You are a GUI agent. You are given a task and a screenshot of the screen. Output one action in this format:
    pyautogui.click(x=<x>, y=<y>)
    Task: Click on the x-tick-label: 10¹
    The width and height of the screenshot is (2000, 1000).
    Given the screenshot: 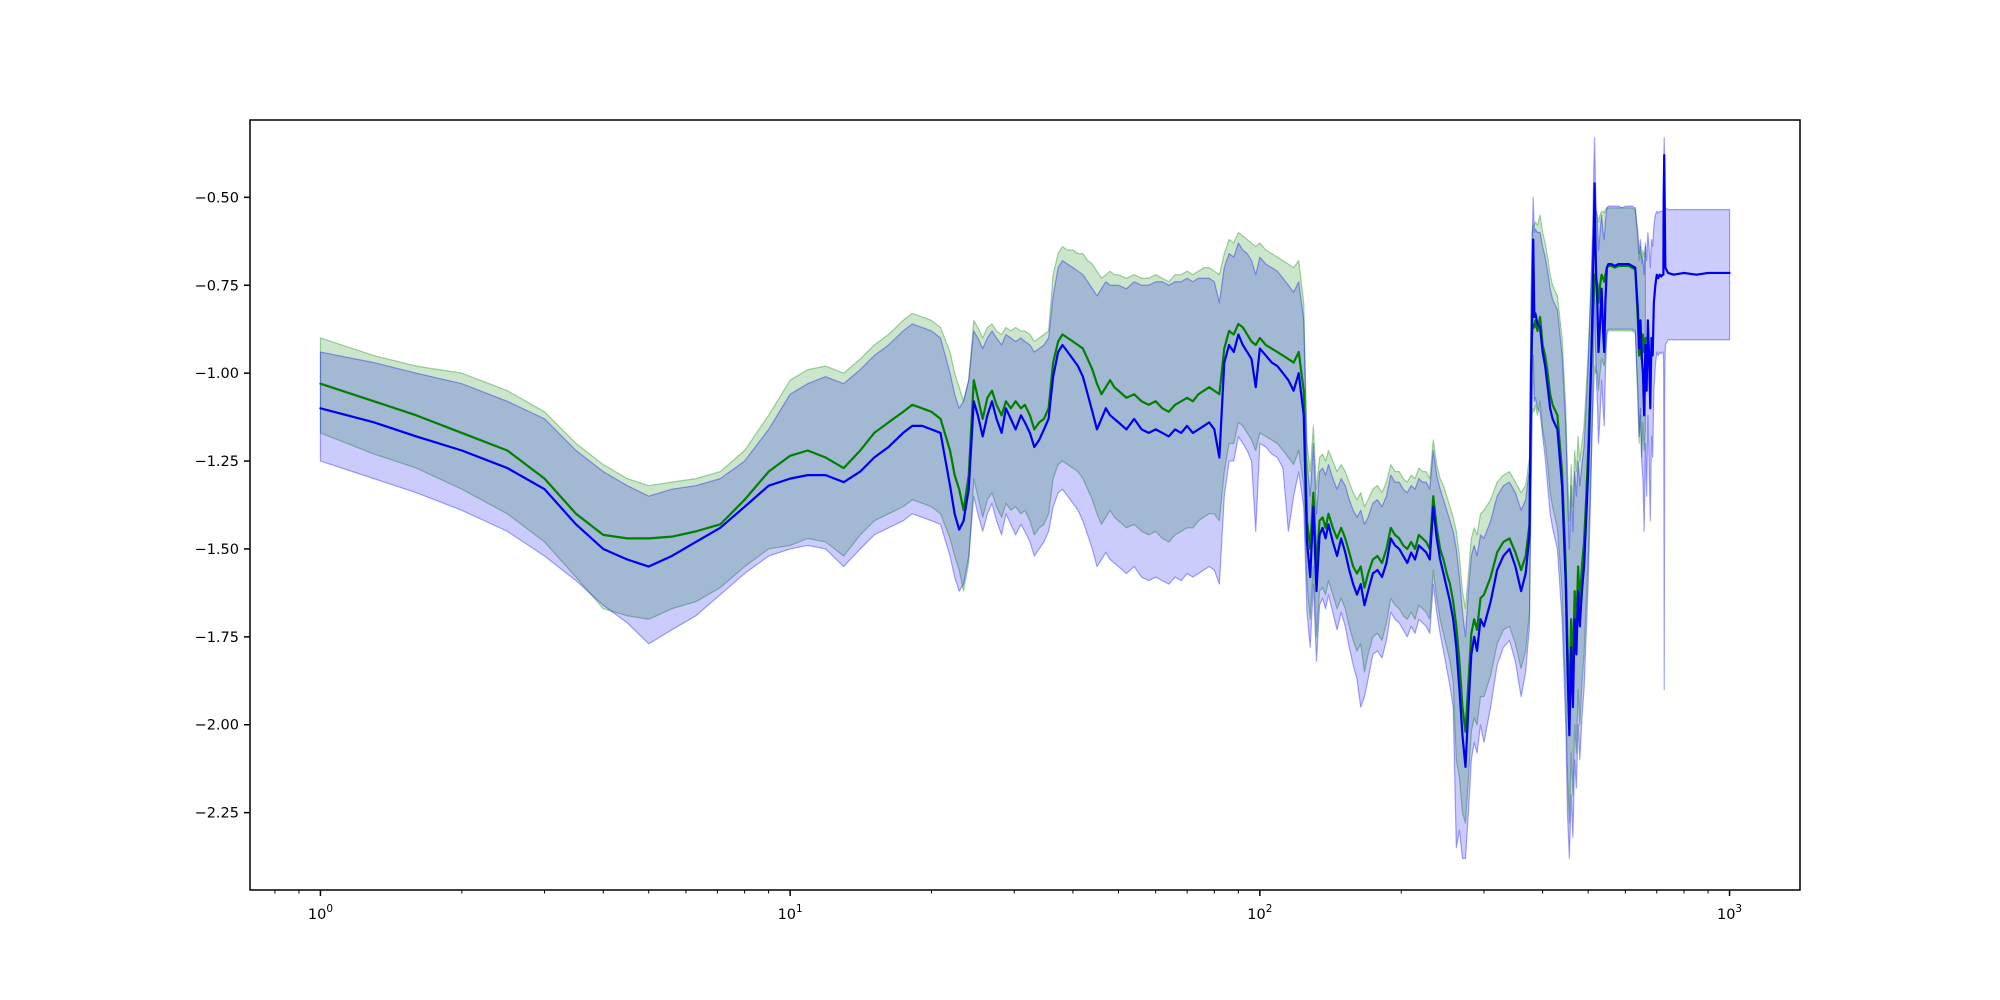 What is the action you would take?
    pyautogui.click(x=790, y=913)
    